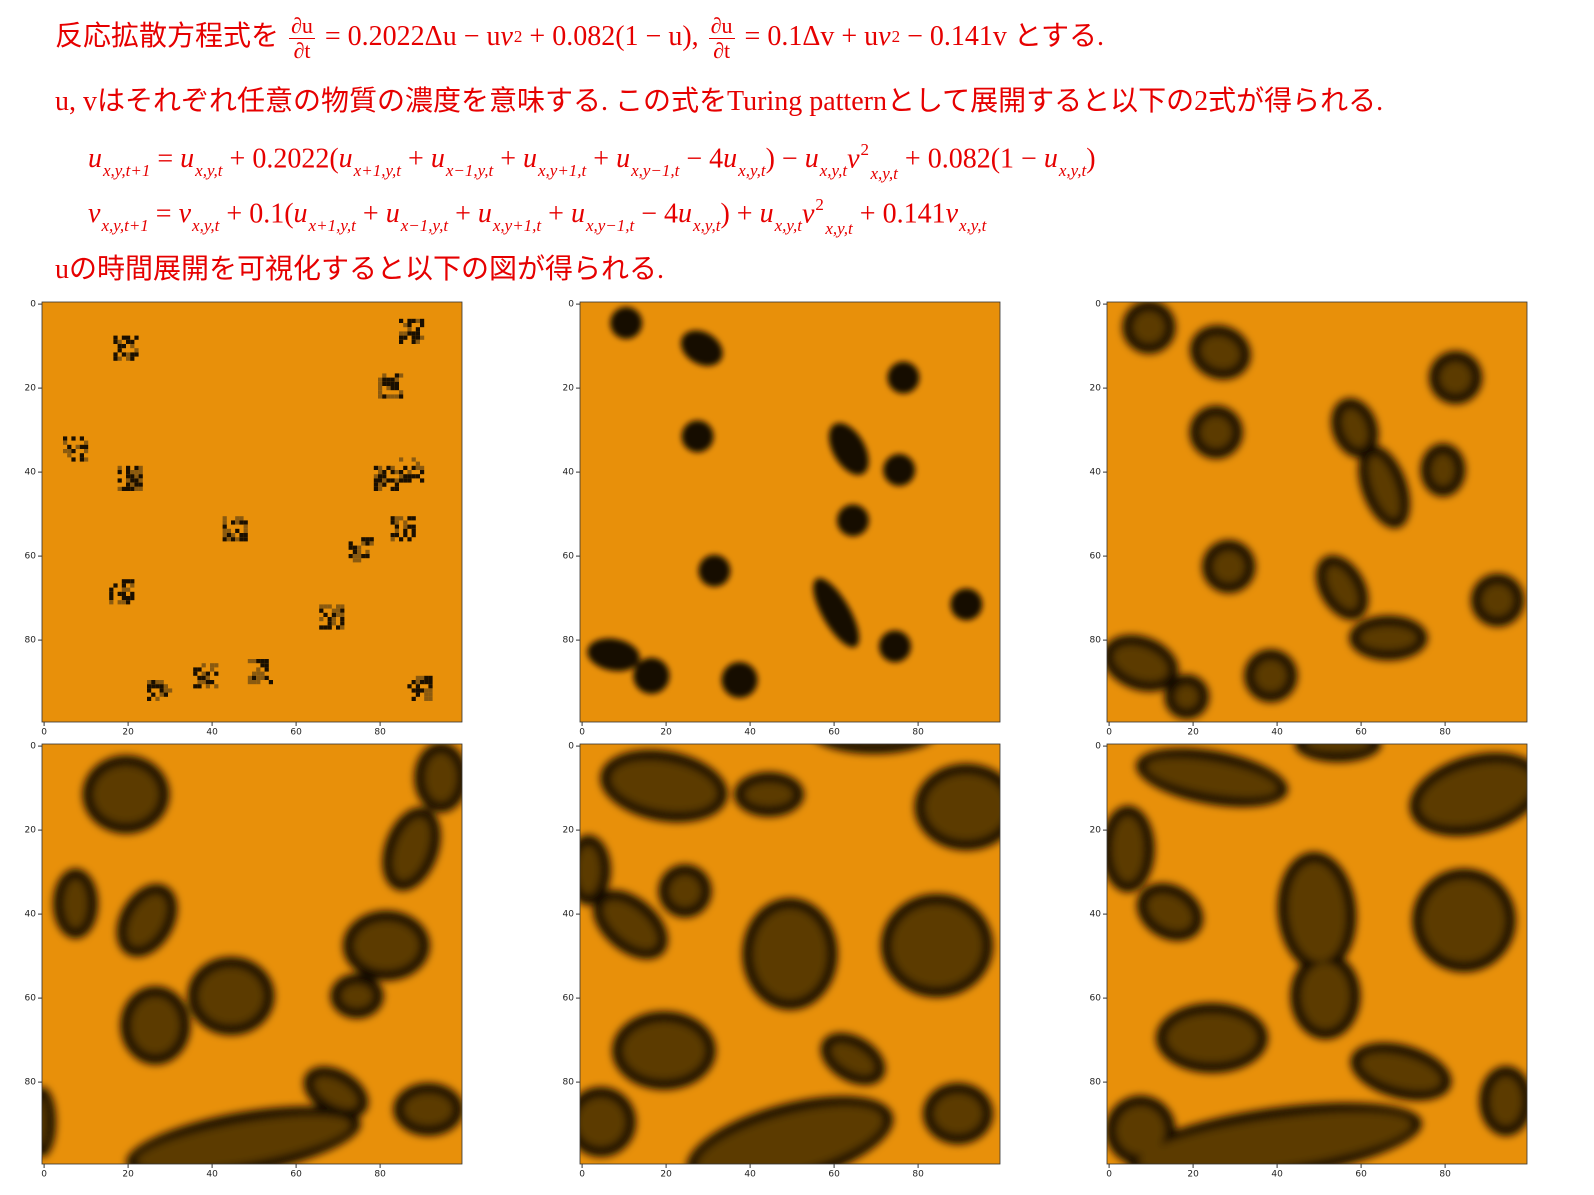 The image size is (1594, 1195). Describe the element at coordinates (785, 503) in the screenshot. I see `blob-layer` at that location.